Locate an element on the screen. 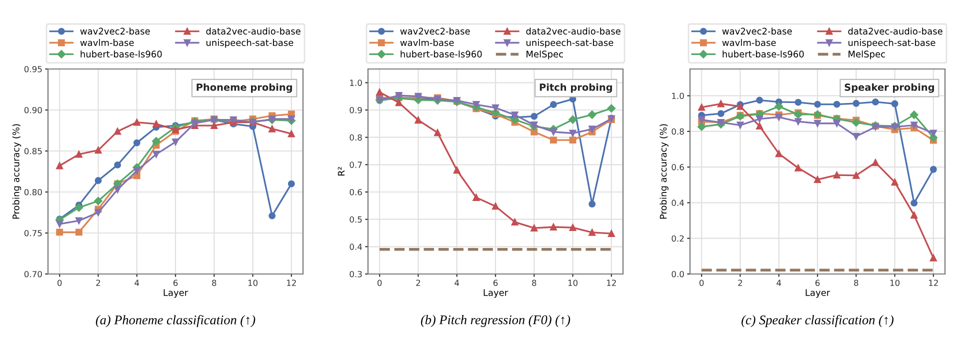 The image size is (959, 344). y-tick-label: 0.9 is located at coordinates (356, 110).